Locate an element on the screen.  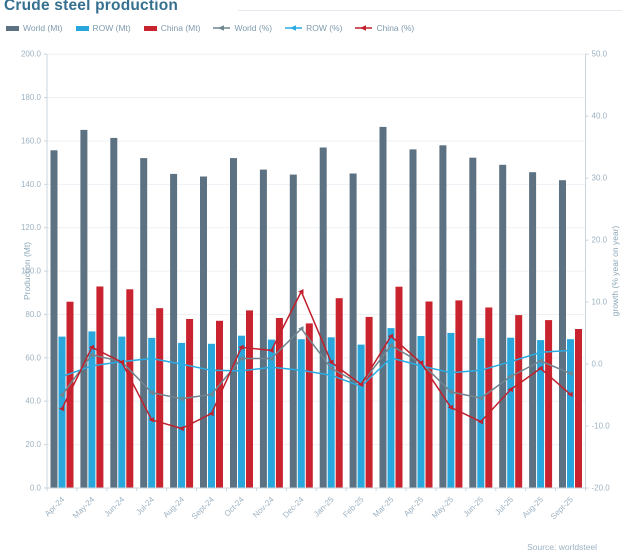
y-left-tick-label: 140.0 is located at coordinates (31, 184).